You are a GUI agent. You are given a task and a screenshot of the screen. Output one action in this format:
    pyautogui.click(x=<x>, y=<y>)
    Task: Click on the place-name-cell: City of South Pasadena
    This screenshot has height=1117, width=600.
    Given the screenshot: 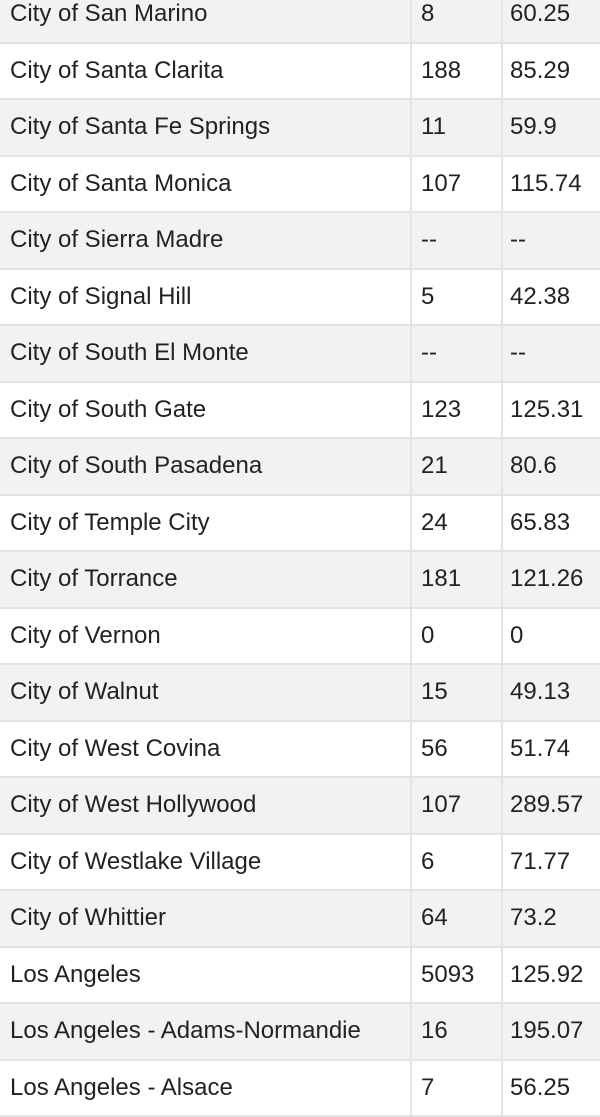 What is the action you would take?
    pyautogui.click(x=206, y=467)
    